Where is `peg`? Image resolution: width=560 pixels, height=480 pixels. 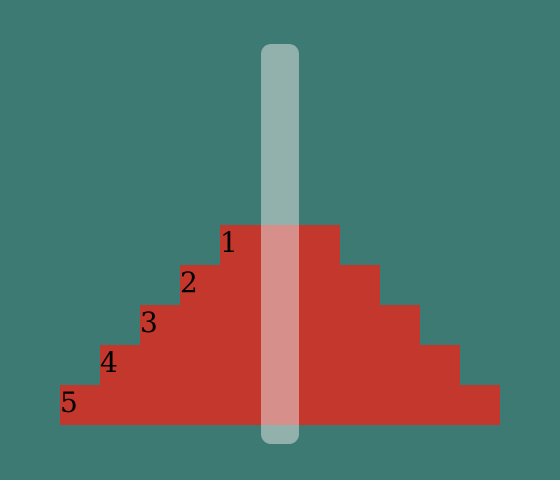 peg is located at coordinates (280, 244).